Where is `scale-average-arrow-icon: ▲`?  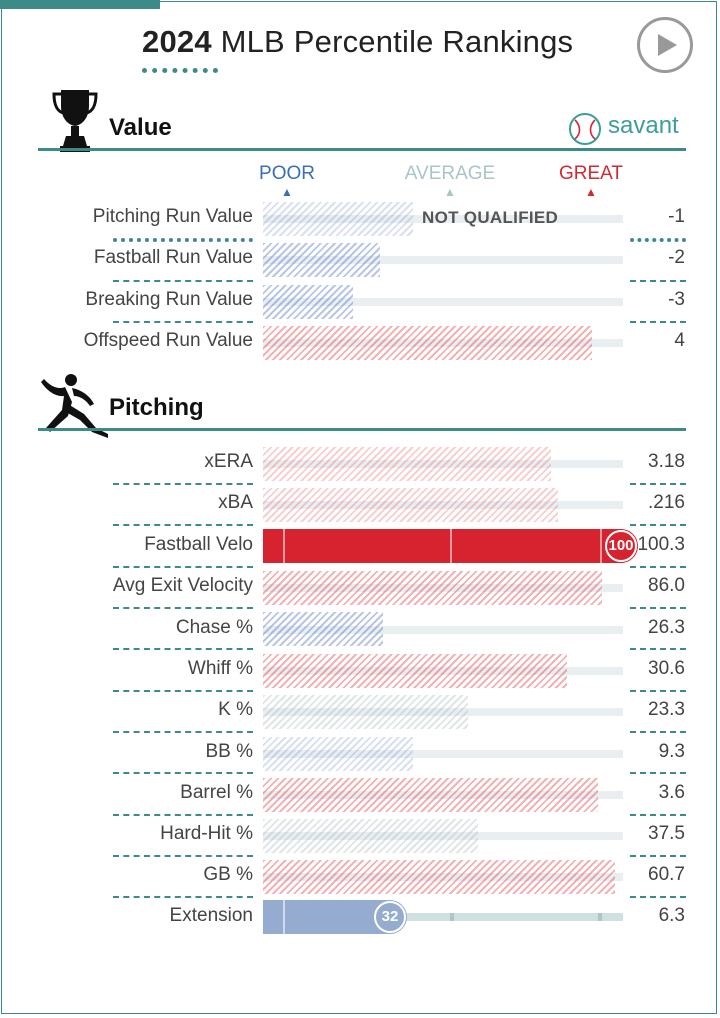
scale-average-arrow-icon: ▲ is located at coordinates (450, 192).